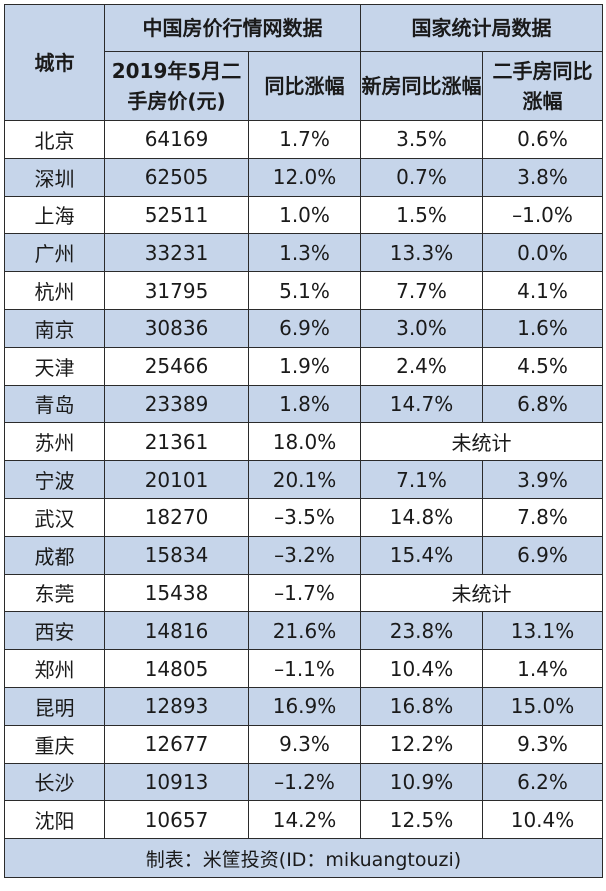 This screenshot has height=891, width=606. I want to click on cell-second-hand: 10.4%, so click(542, 820).